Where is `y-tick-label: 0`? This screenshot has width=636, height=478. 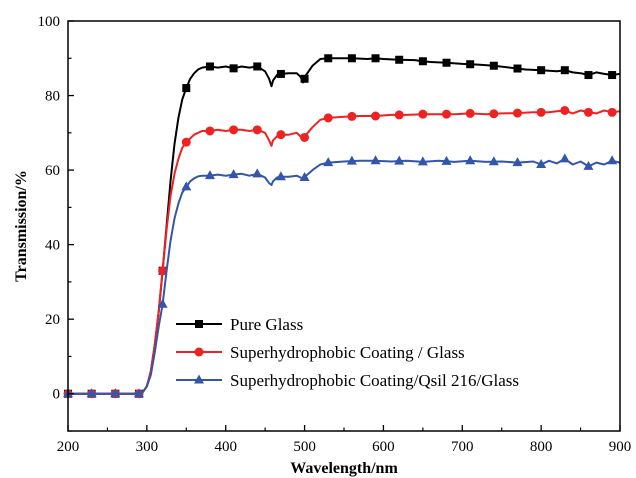 y-tick-label: 0 is located at coordinates (57, 395).